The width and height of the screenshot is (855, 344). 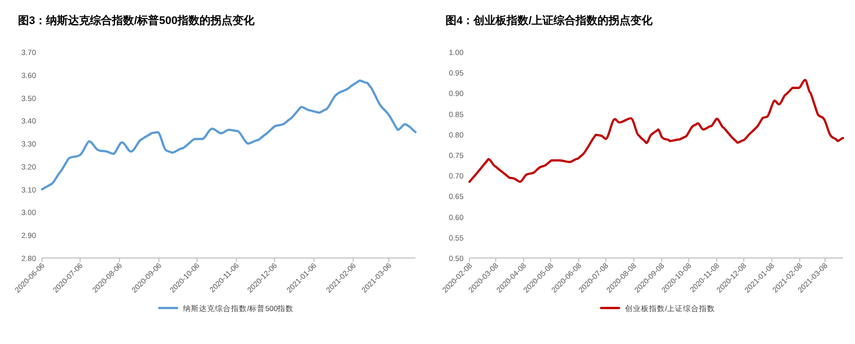 What do you see at coordinates (550, 20) in the screenshot?
I see `chart-title: 图4：创业板指数/上证综合指数的拐点变化` at bounding box center [550, 20].